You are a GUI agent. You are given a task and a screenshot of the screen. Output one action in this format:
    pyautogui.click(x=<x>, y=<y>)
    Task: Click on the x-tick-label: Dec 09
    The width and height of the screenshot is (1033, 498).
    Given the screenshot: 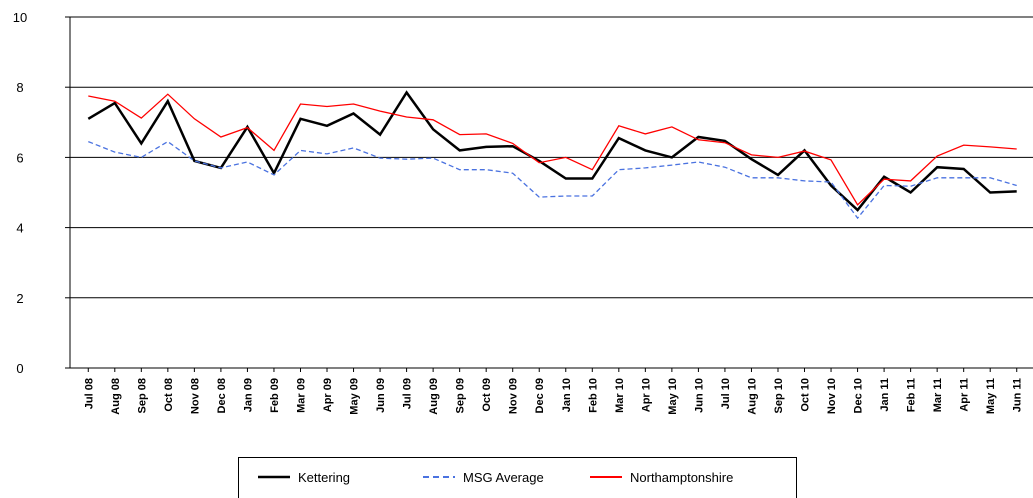 What is the action you would take?
    pyautogui.click(x=540, y=395)
    